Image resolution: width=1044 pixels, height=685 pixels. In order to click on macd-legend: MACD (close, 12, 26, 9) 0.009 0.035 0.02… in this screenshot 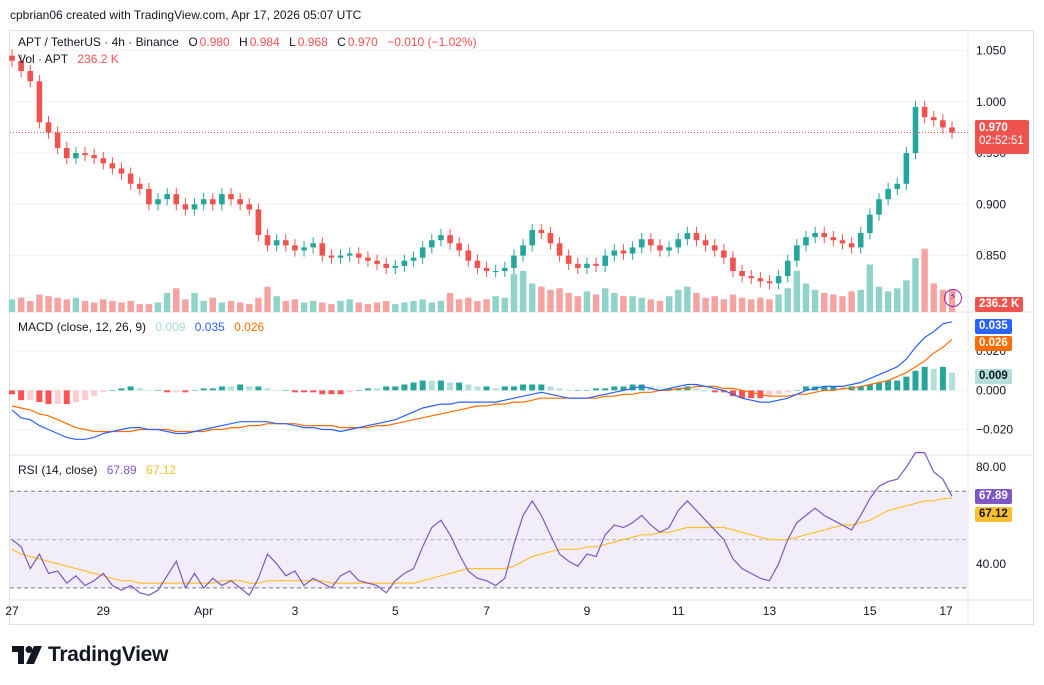, I will do `click(142, 327)`.